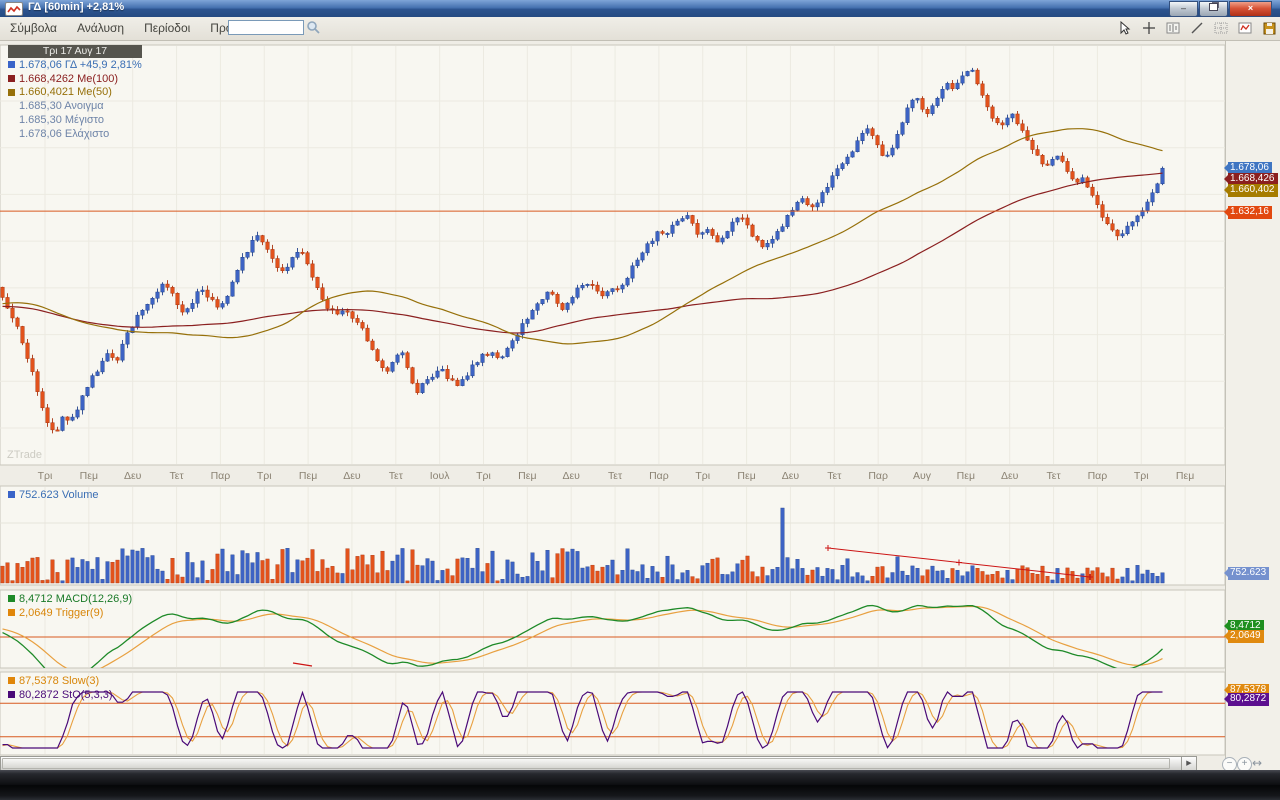 The image size is (1280, 800). Describe the element at coordinates (266, 27) in the screenshot. I see `symbol-search-input` at that location.